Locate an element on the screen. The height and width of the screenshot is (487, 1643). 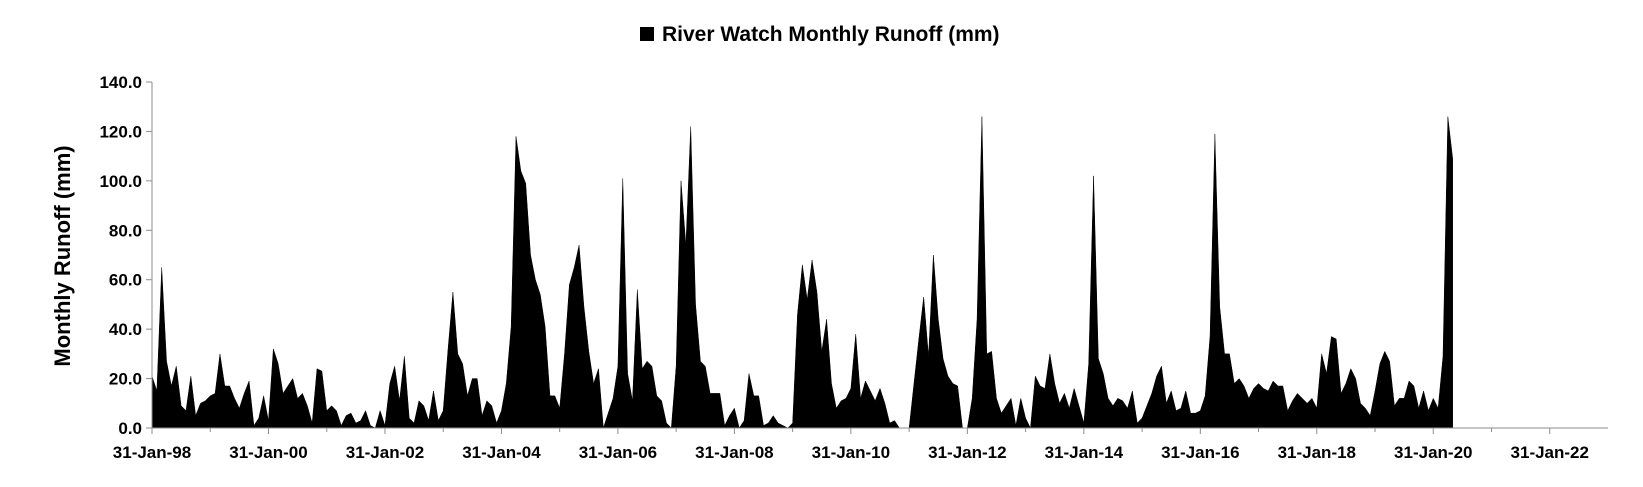
x-tick-label: 31-Jan-22 is located at coordinates (1550, 452).